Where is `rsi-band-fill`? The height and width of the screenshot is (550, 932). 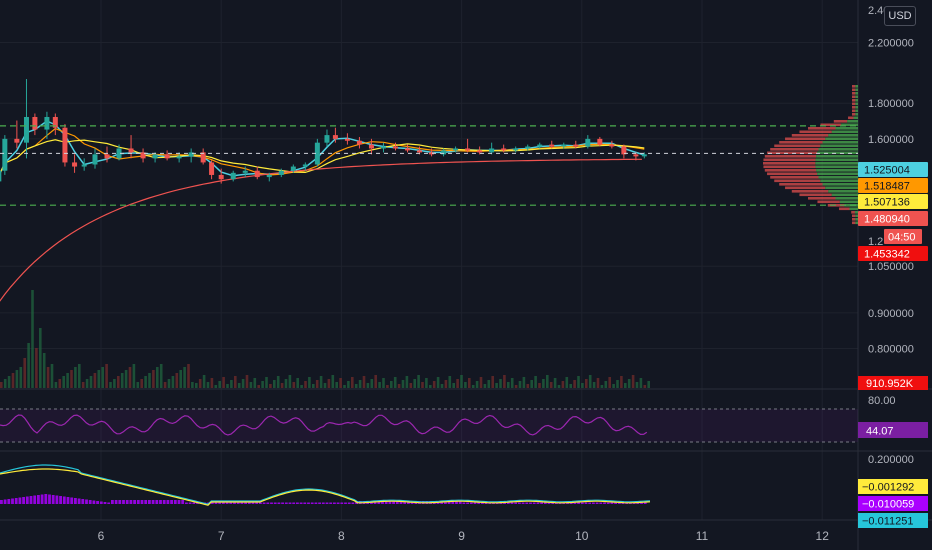
rsi-band-fill is located at coordinates (429, 425).